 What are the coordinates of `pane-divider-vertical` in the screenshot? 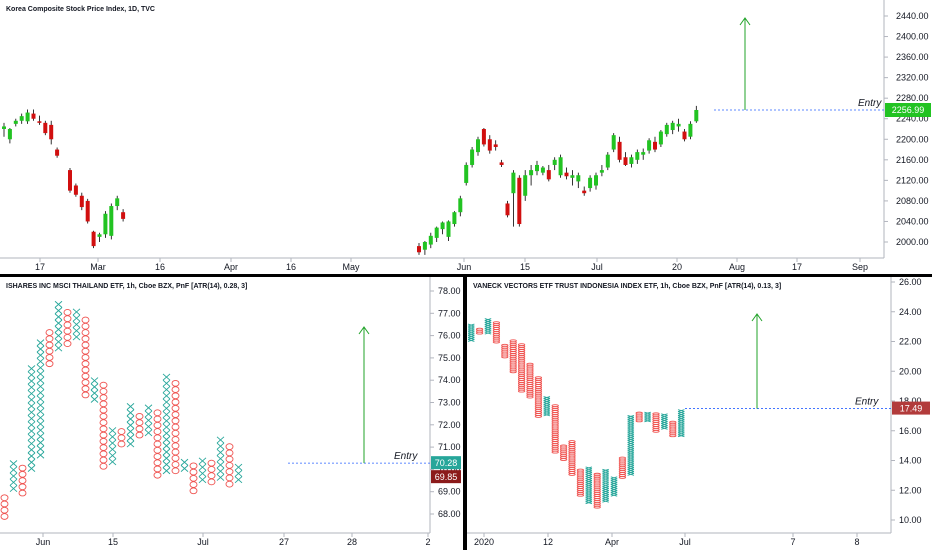 It's located at (465, 413).